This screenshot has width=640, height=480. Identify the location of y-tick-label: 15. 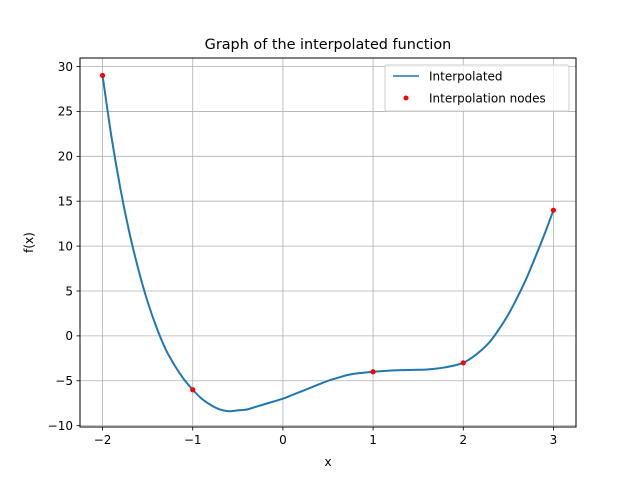
(65, 202).